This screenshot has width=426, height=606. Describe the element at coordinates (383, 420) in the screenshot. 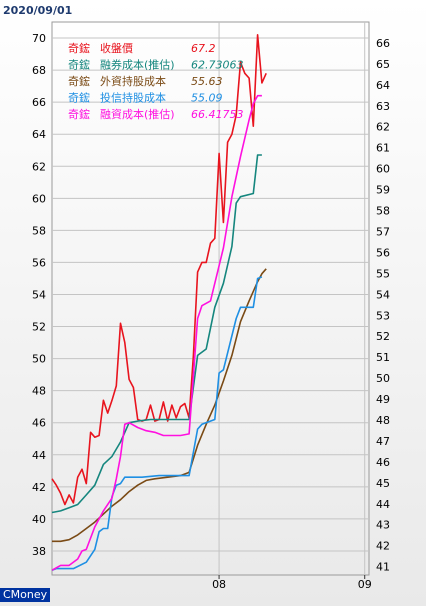

I see `right-tick-label: 48` at that location.